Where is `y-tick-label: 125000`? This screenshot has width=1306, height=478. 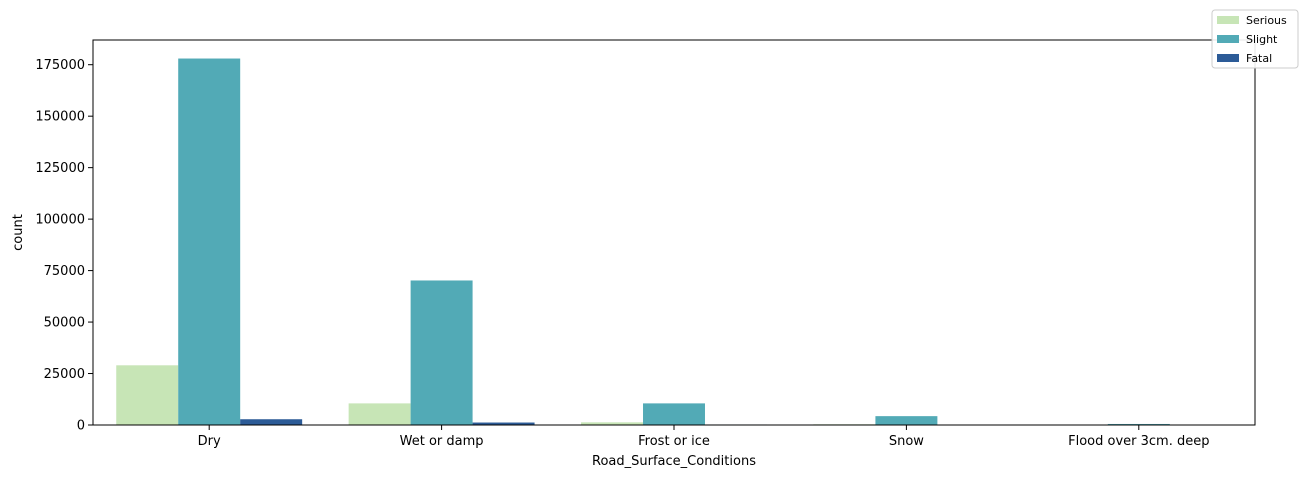 y-tick-label: 125000 is located at coordinates (60, 168).